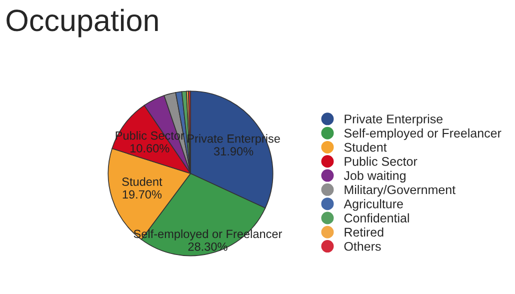  What do you see at coordinates (150, 148) in the screenshot?
I see `data-label: 10.60%` at bounding box center [150, 148].